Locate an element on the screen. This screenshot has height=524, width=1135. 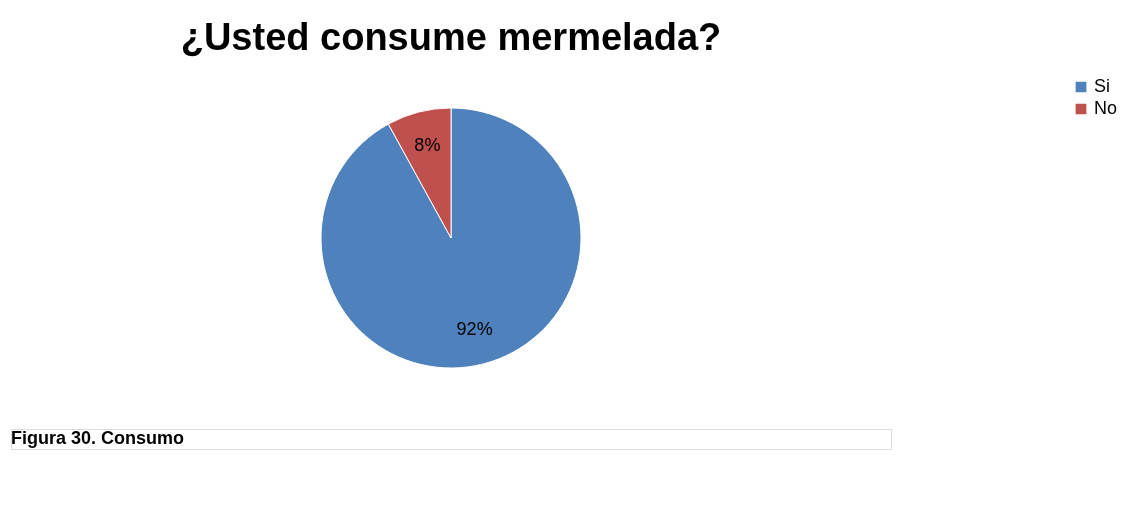
legend-label: No is located at coordinates (1106, 108).